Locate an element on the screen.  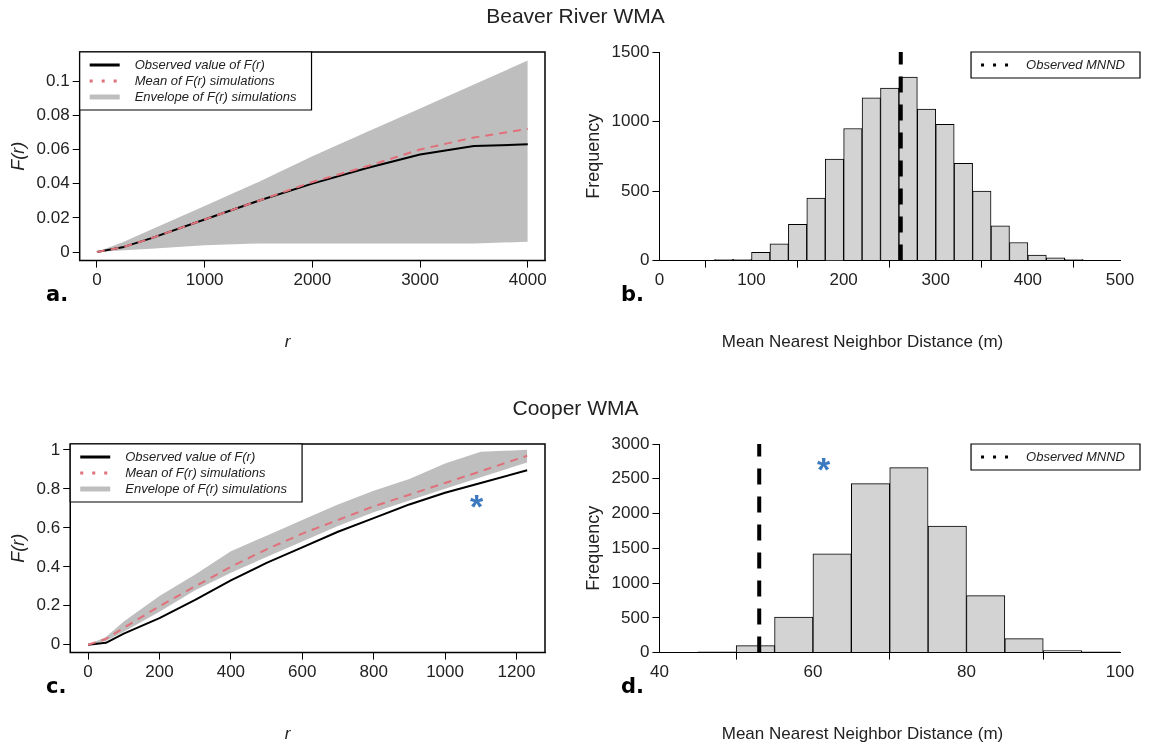
x-tick-label: 800 is located at coordinates (373, 672).